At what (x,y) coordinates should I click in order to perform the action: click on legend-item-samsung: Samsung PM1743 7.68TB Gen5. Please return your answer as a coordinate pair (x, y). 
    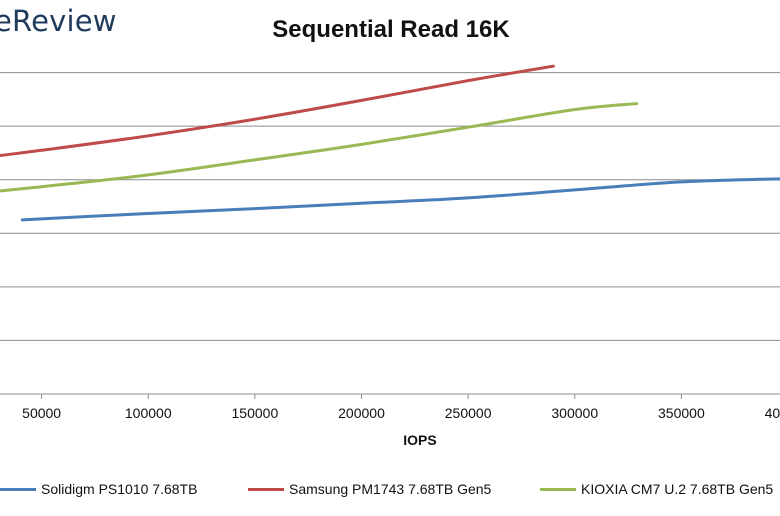
    Looking at the image, I should click on (369, 489).